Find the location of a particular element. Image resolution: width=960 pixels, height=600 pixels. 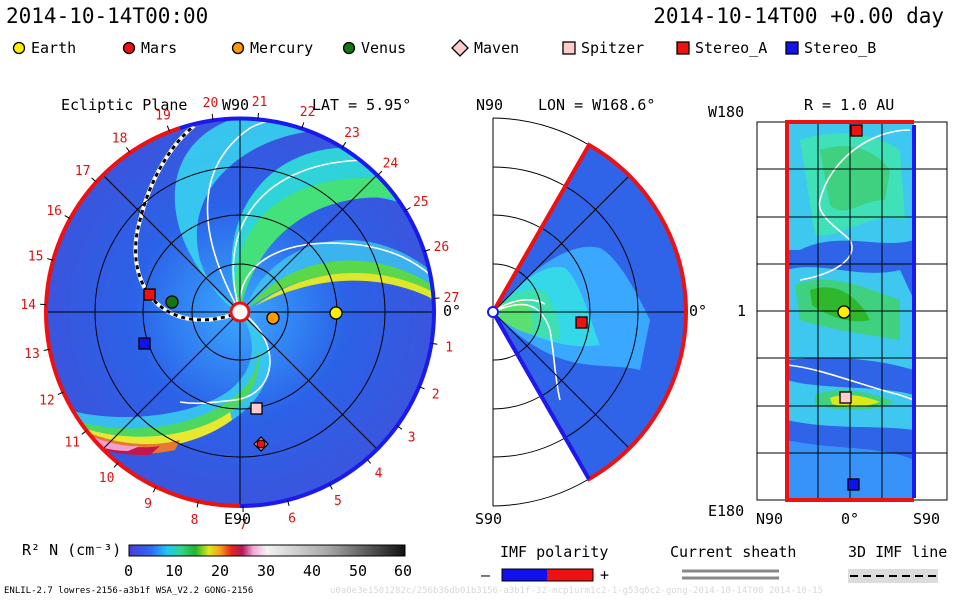

colorbar-tick: 10 is located at coordinates (174, 571).